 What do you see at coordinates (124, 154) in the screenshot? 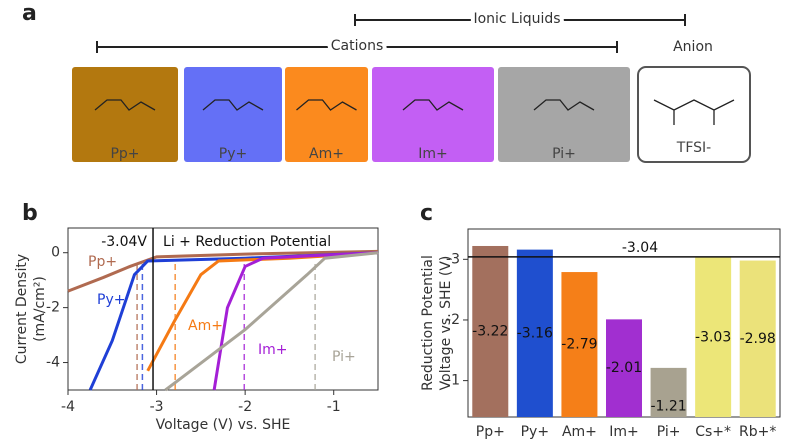
I see `ion-label: Pp+` at bounding box center [124, 154].